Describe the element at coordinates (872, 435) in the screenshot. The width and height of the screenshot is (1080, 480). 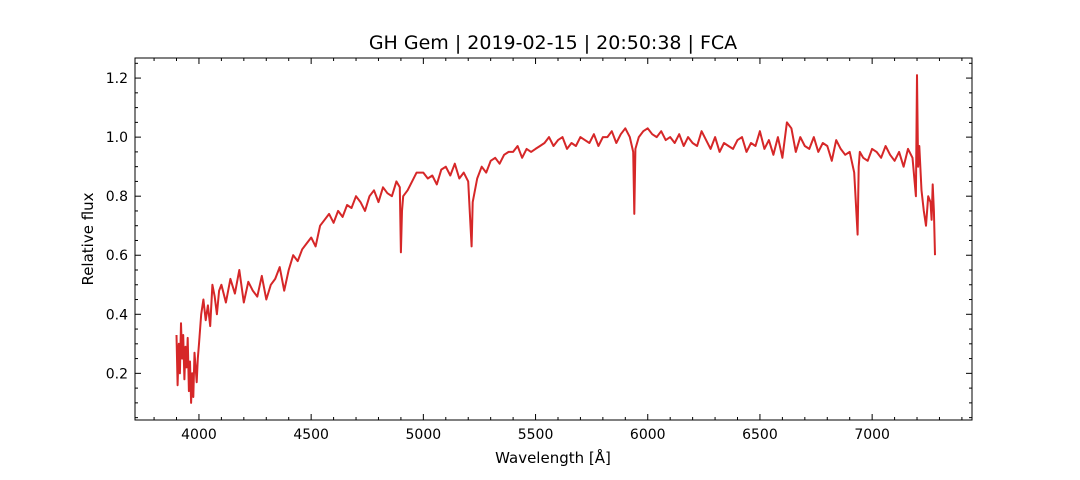
I see `x-tick-label: 7000` at that location.